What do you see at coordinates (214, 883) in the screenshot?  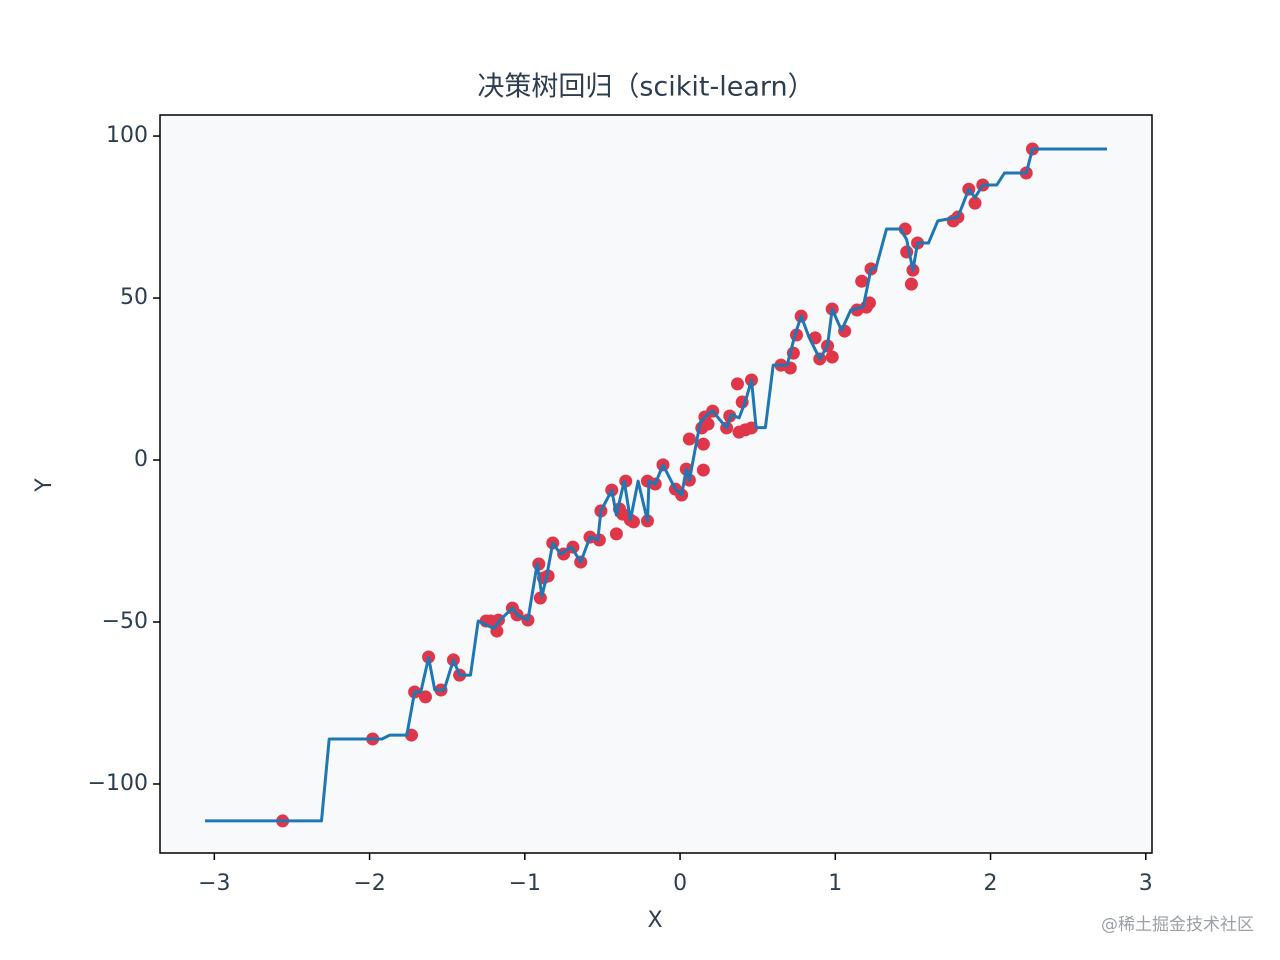 I see `x-tick-label: −3` at bounding box center [214, 883].